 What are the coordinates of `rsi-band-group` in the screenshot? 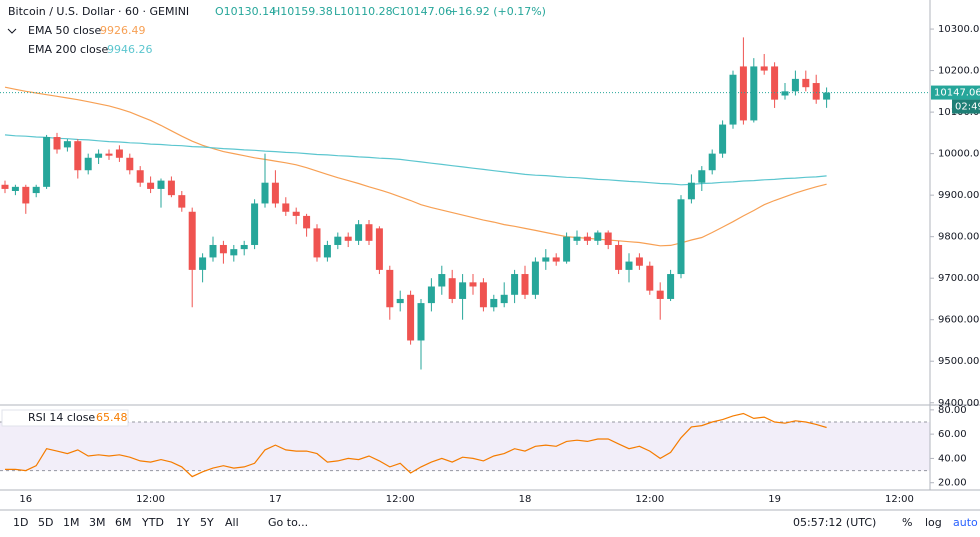 It's located at (465, 446).